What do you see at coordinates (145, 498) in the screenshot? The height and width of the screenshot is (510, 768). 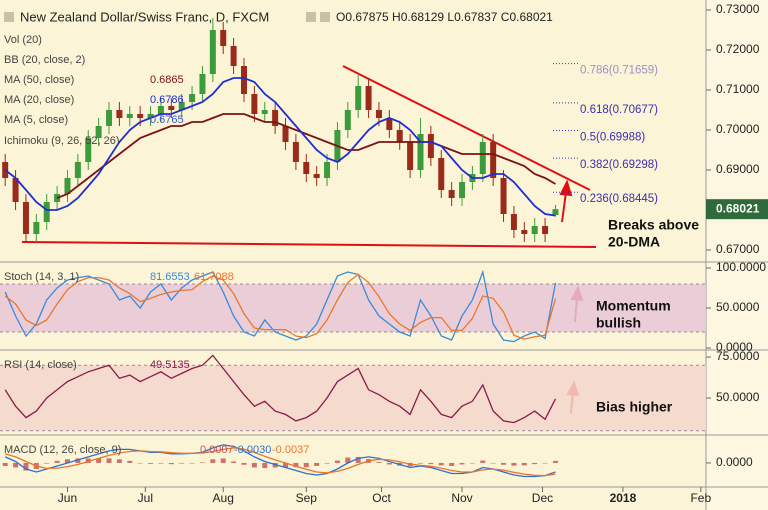 I see `x-tick-label: Jul` at bounding box center [145, 498].